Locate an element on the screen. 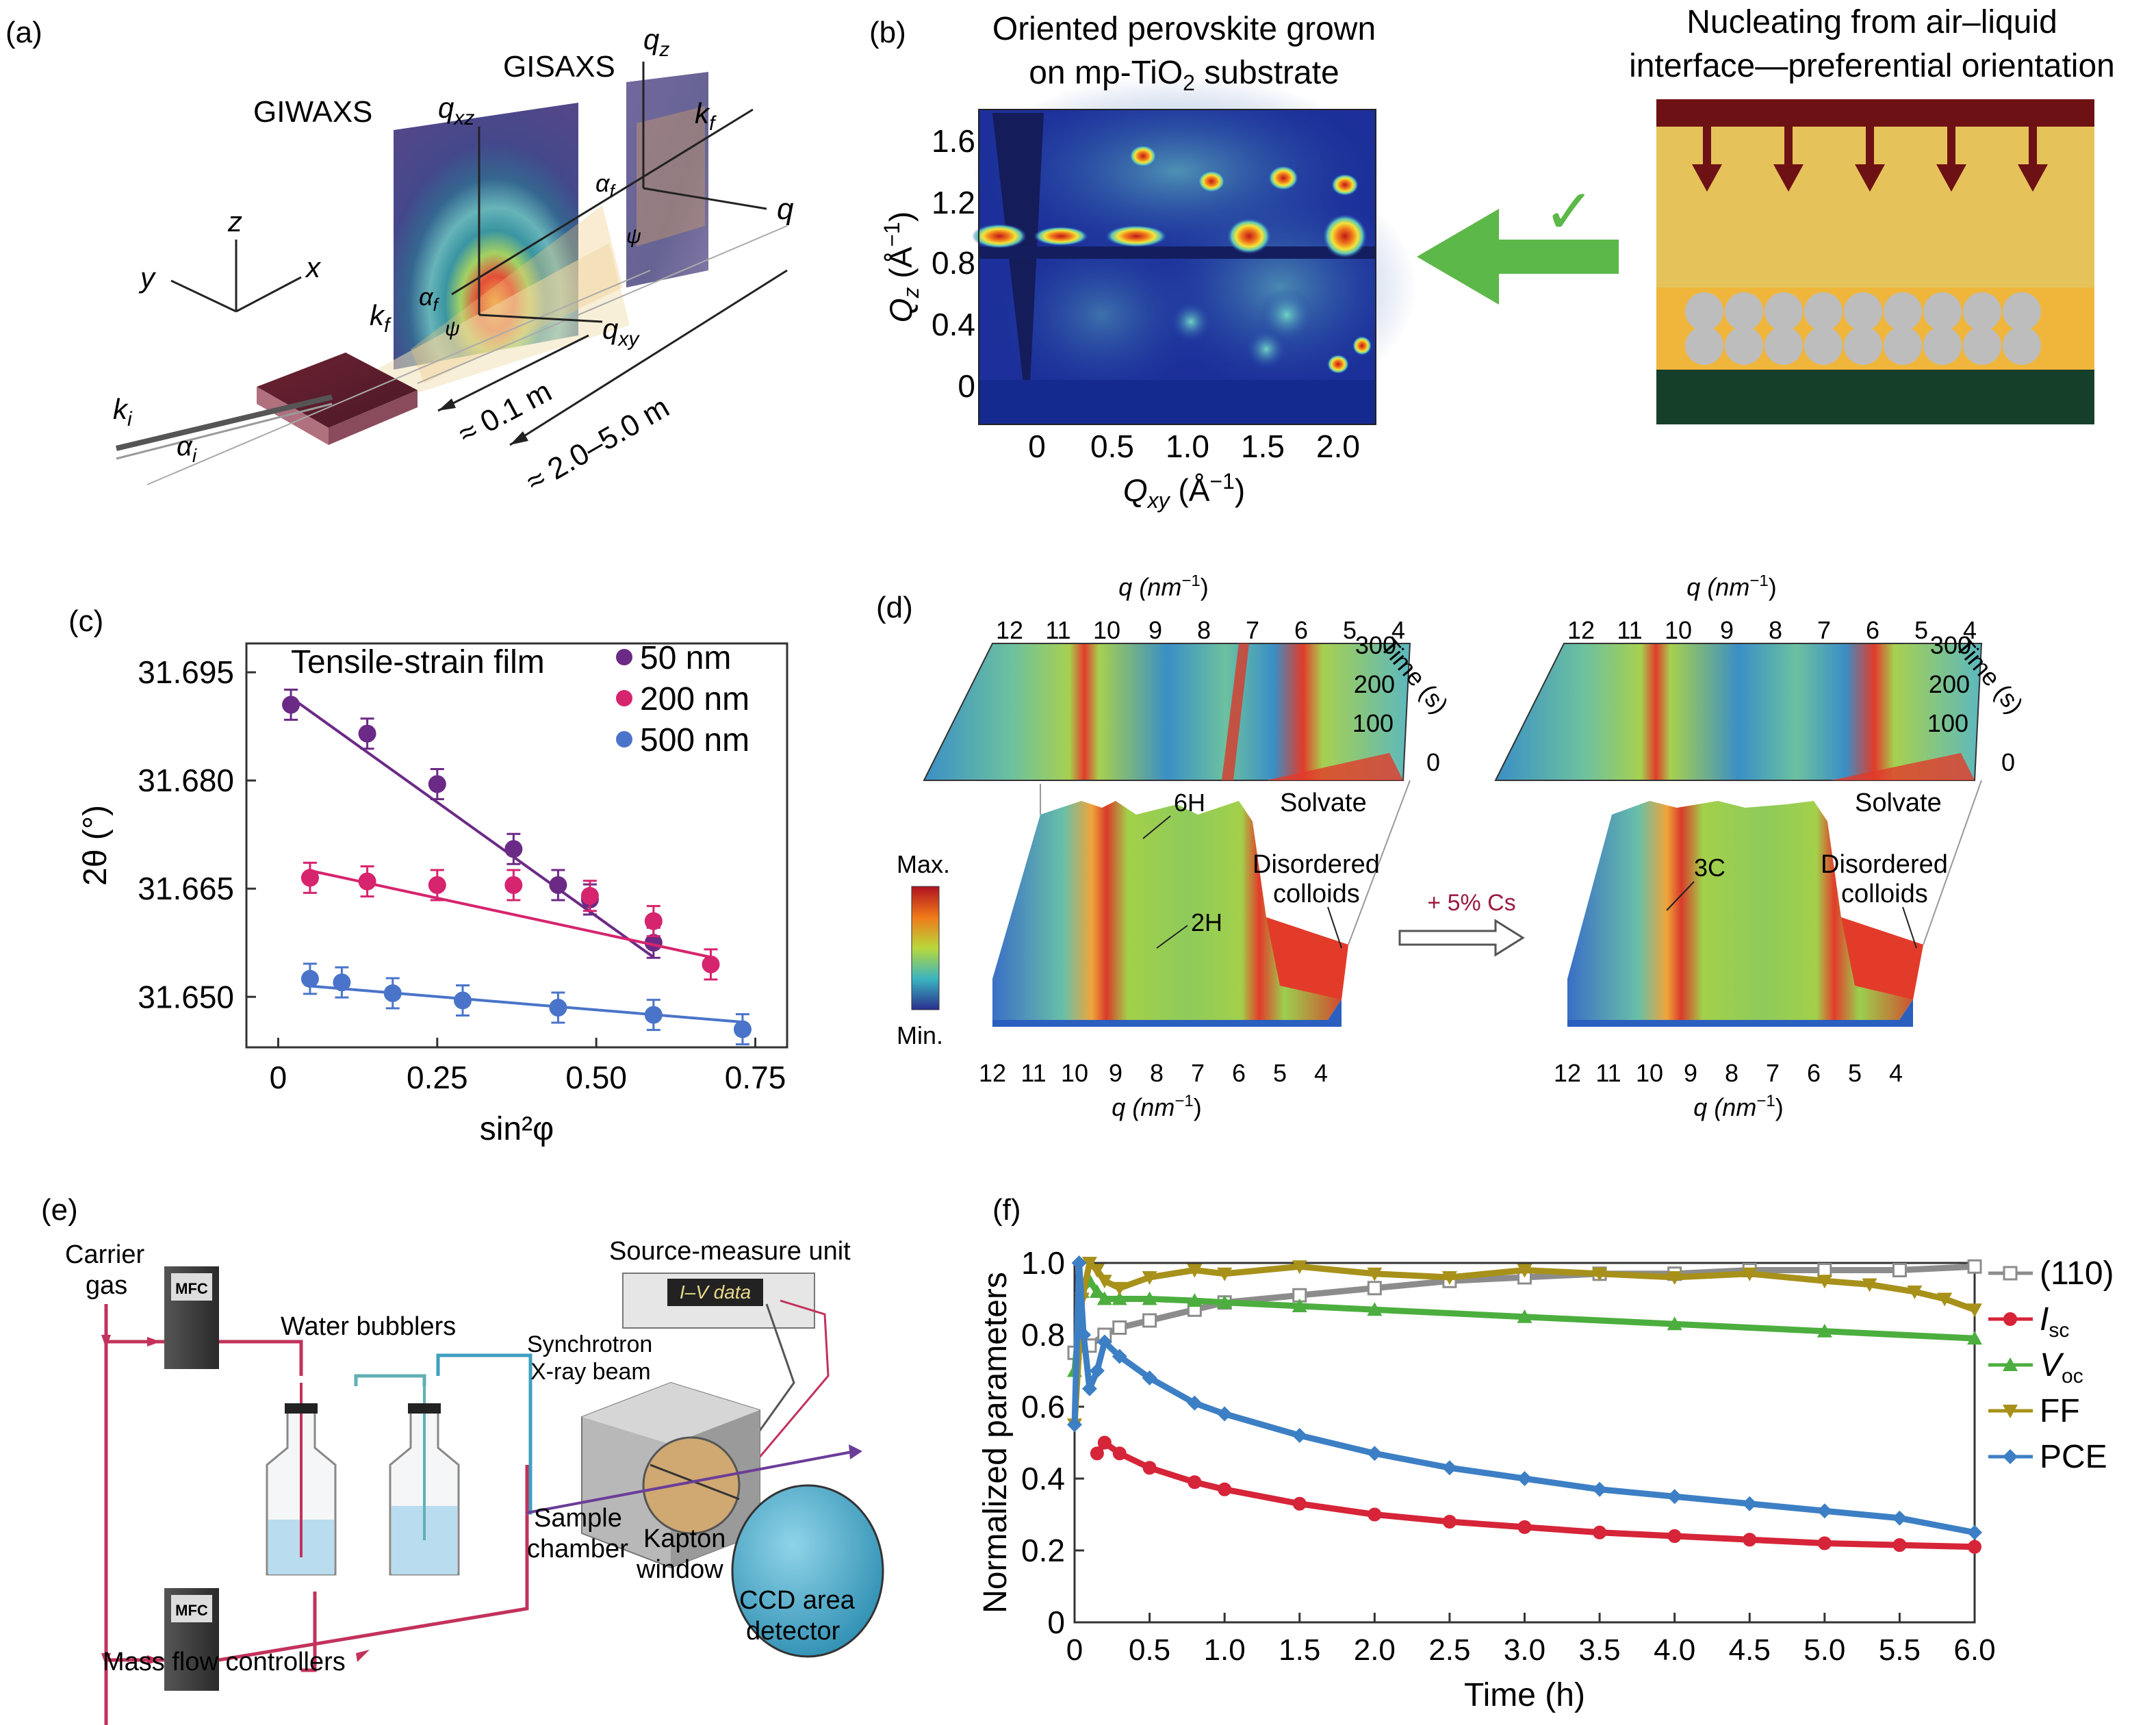 The width and height of the screenshot is (2156, 1725). carrier-gas-2: gas is located at coordinates (106, 1285).